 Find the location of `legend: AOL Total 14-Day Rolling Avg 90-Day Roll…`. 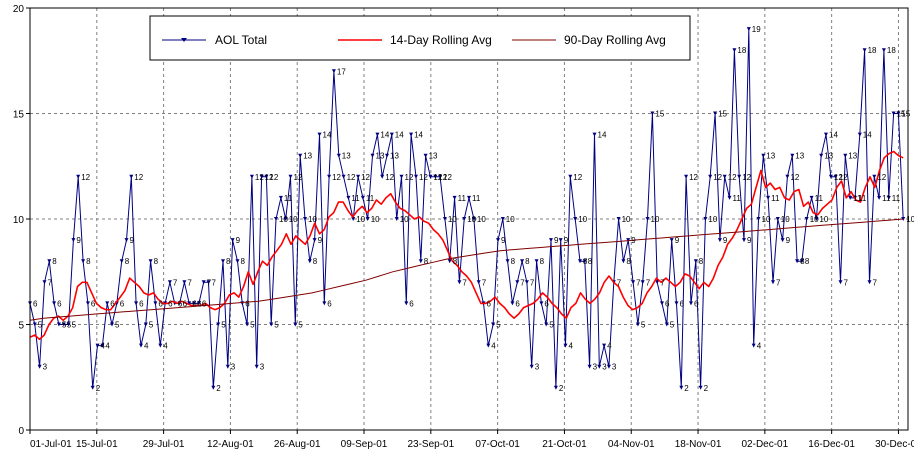

legend: AOL Total 14-Day Rolling Avg 90-Day Roll… is located at coordinates (420, 38).